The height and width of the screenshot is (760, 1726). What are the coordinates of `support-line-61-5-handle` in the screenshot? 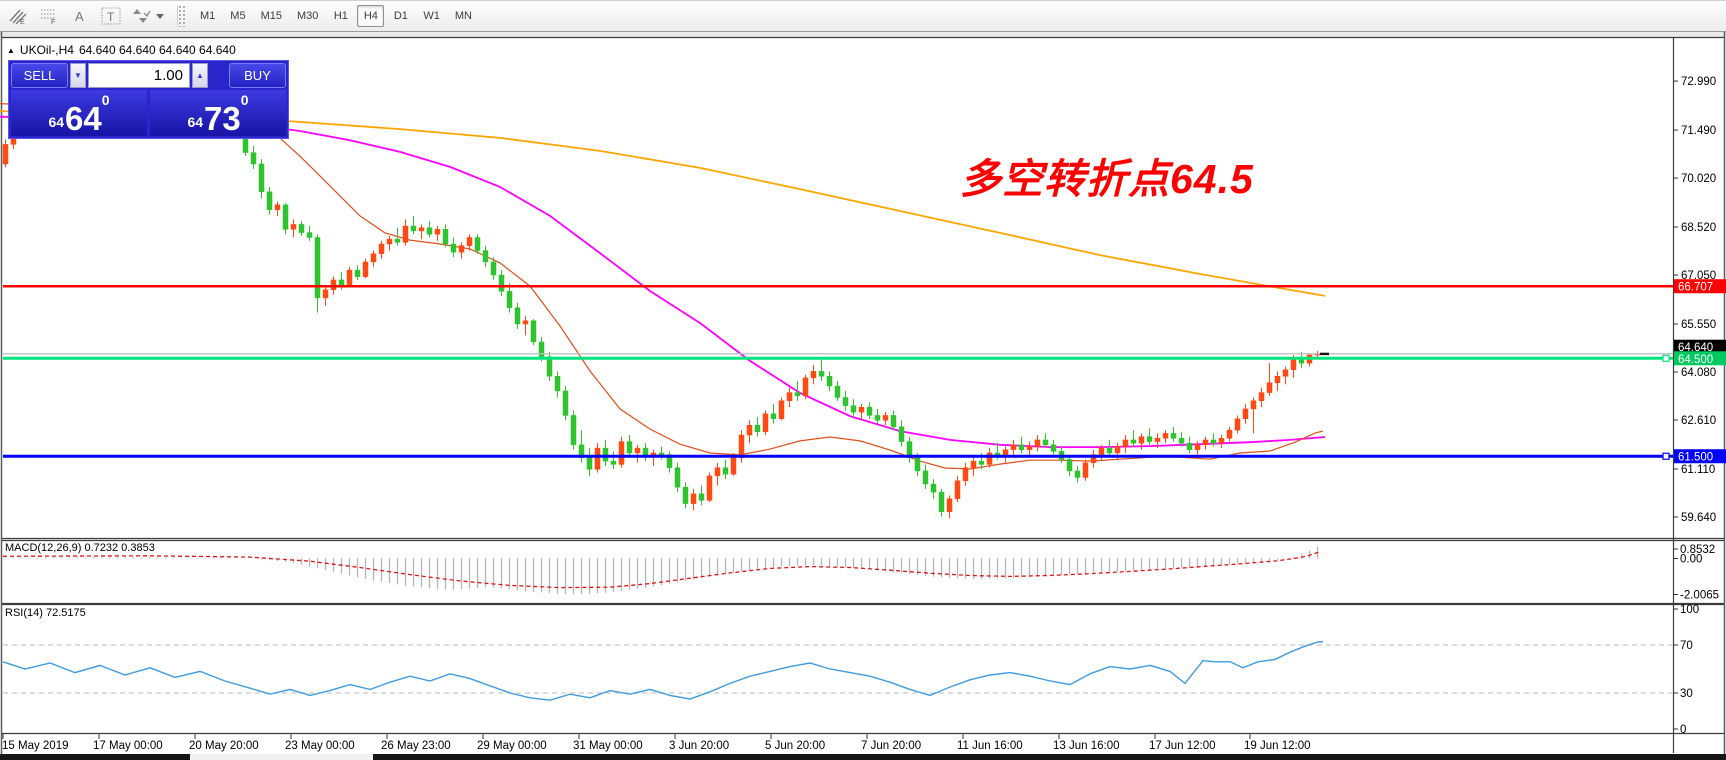 It's located at (1666, 456).